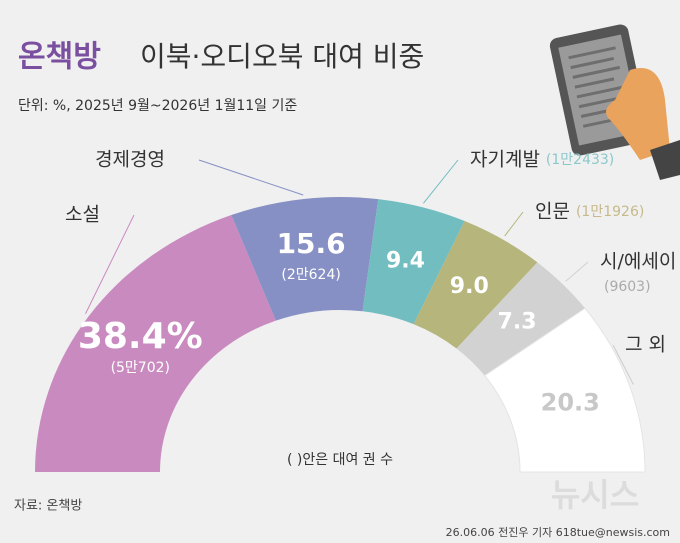 The image size is (680, 543). I want to click on category-label: 소설, so click(82, 215).